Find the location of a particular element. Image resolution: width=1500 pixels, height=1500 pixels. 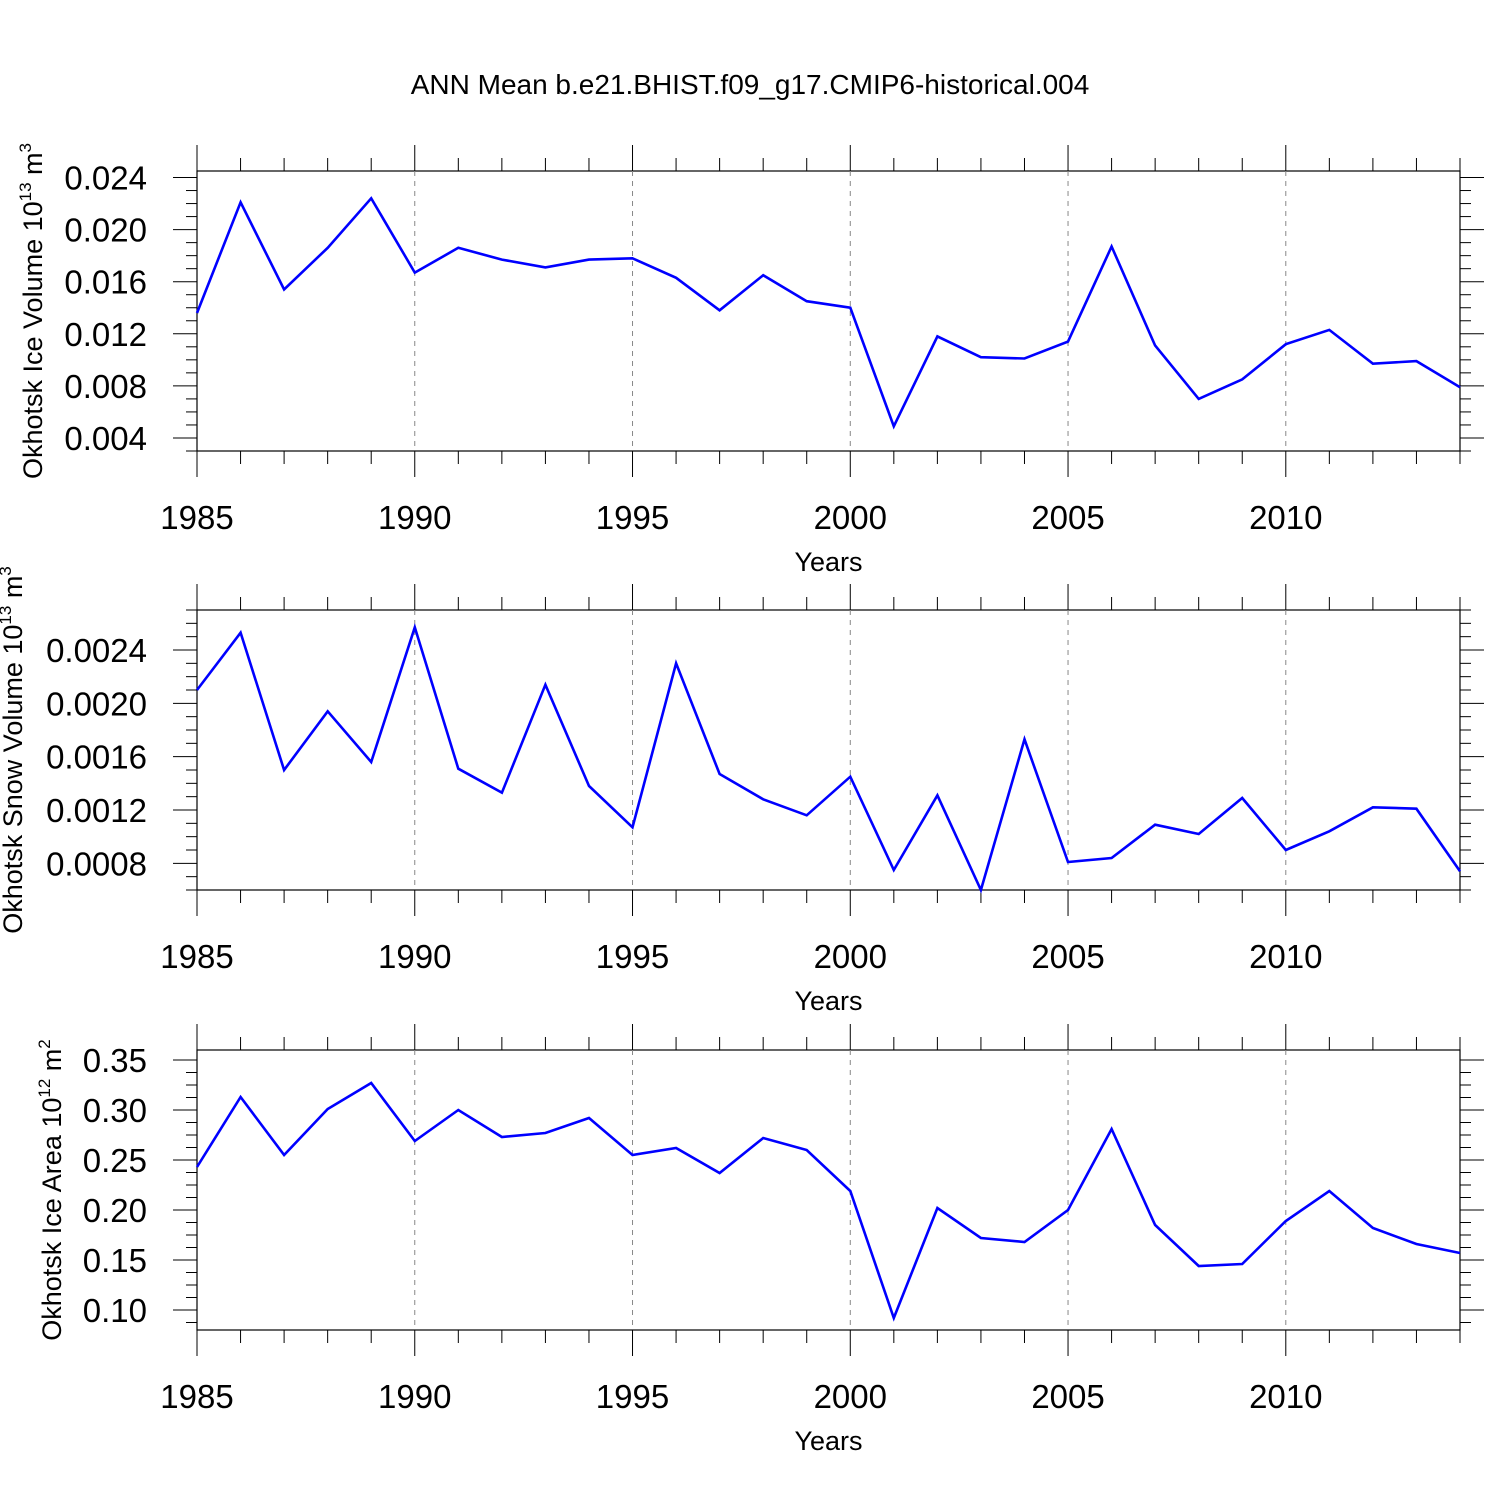

y-tick-label: 0.0016 is located at coordinates (96, 757).